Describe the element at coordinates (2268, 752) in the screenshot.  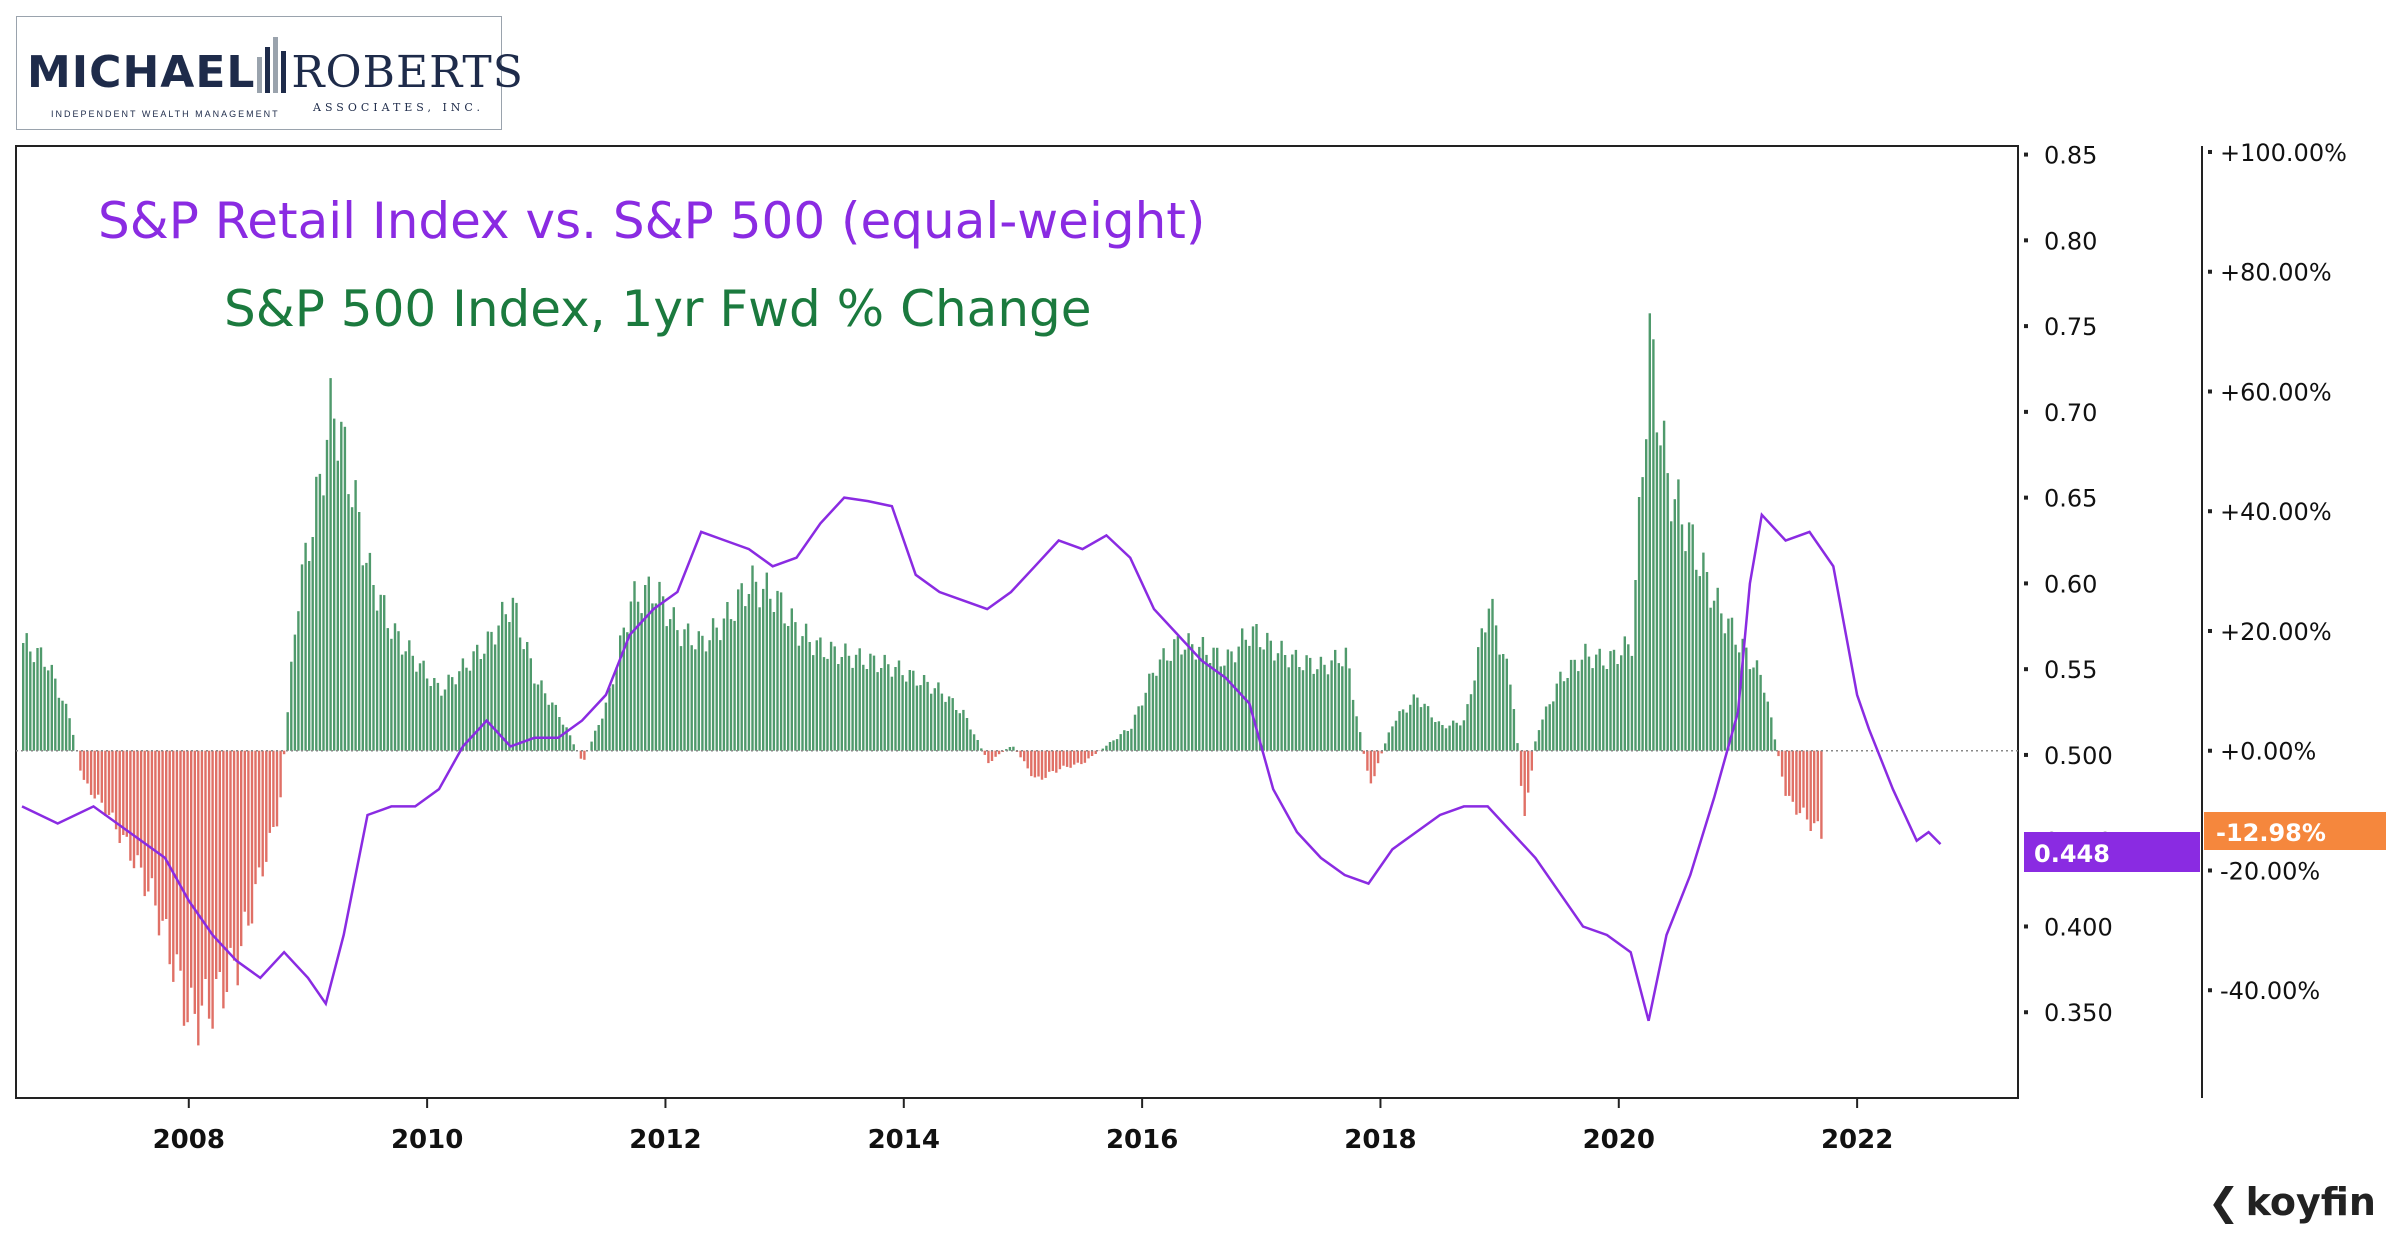
I see `right-tick-label: +0.00%` at that location.